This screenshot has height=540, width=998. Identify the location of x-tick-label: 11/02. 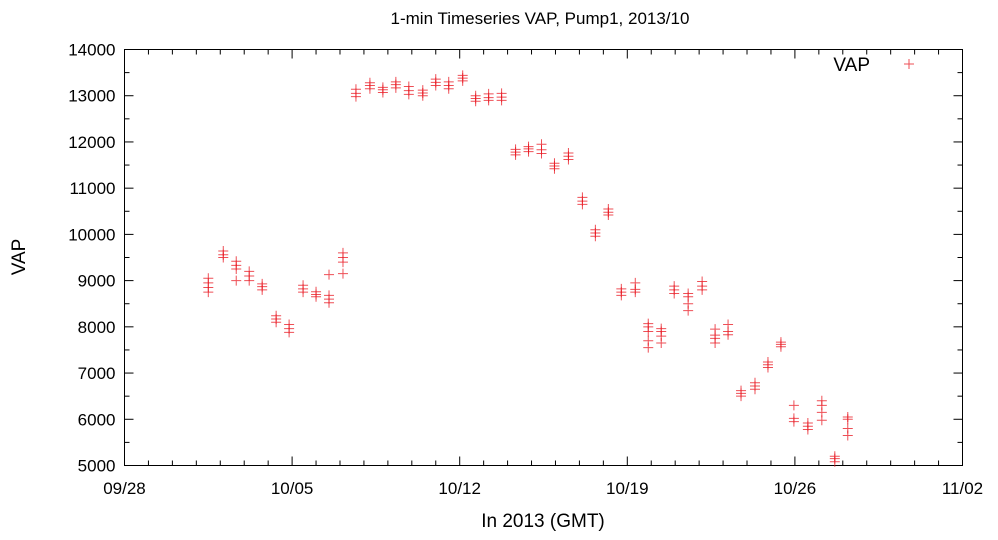
(962, 488).